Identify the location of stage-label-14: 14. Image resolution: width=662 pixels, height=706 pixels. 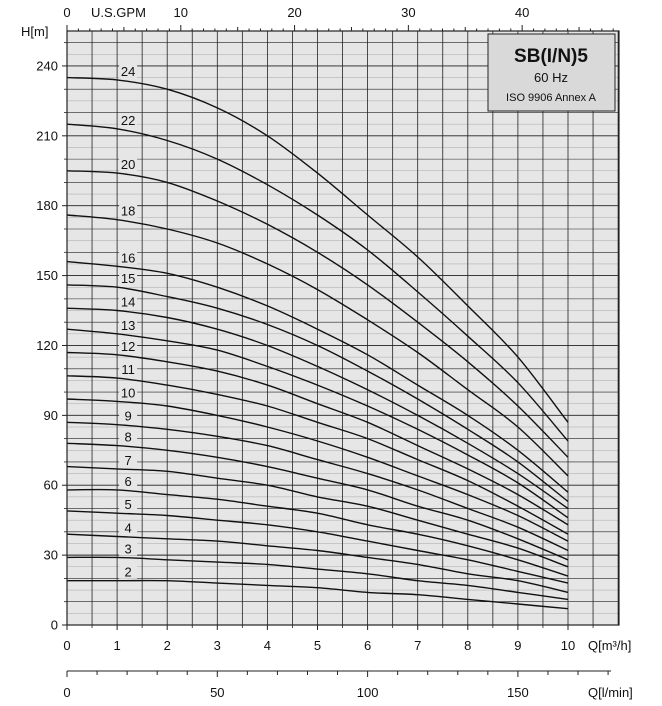
(128, 302).